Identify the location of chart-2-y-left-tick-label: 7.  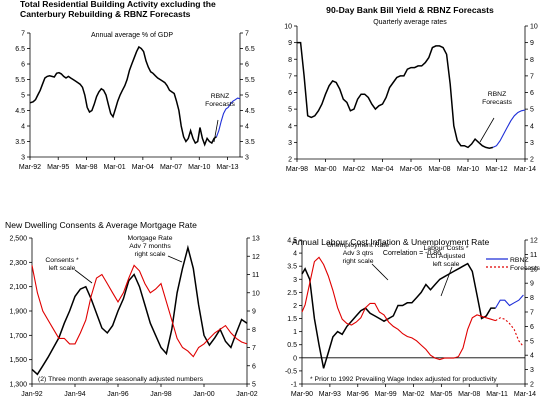
(290, 76).